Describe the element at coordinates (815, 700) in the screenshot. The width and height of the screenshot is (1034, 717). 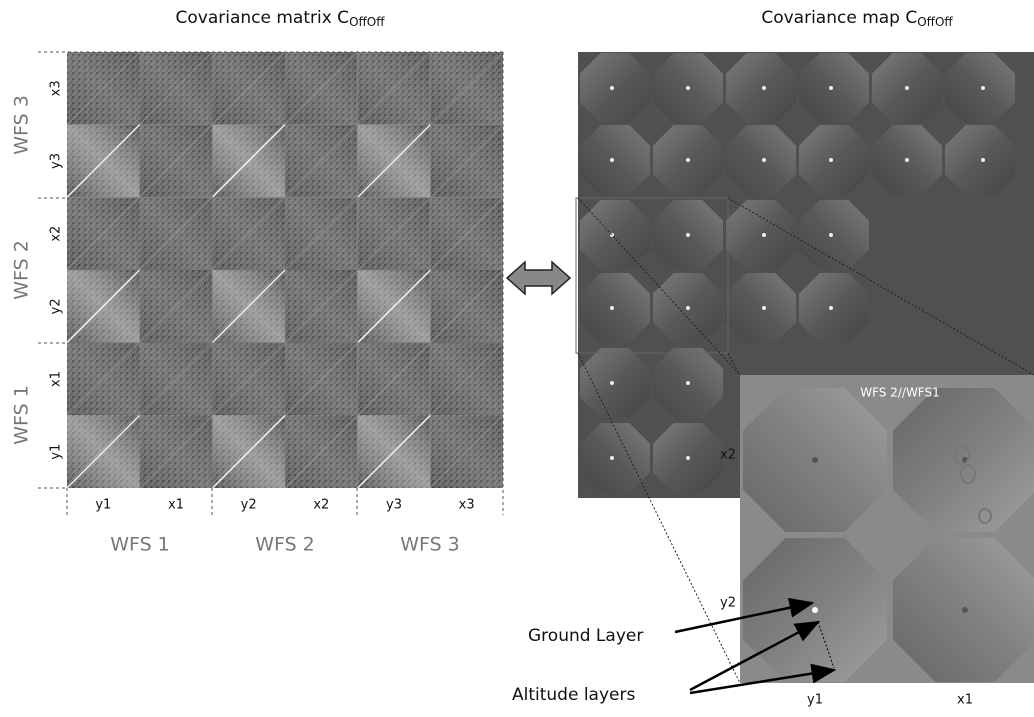
I see `inset-column-label: y1` at that location.